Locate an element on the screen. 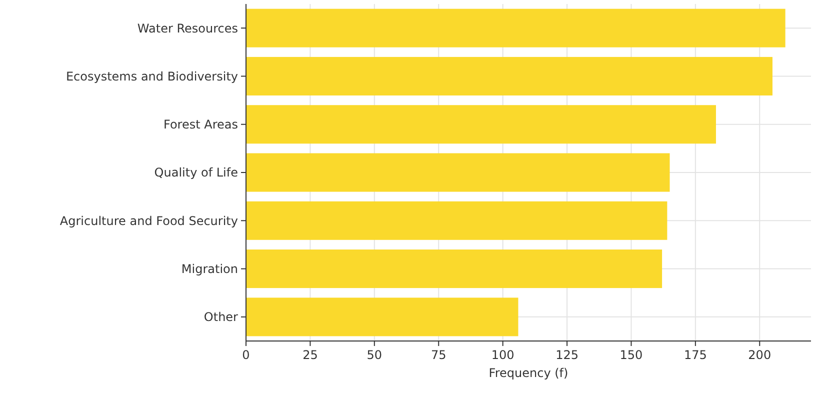 The height and width of the screenshot is (401, 815). x-tick-label: 175 is located at coordinates (695, 355).